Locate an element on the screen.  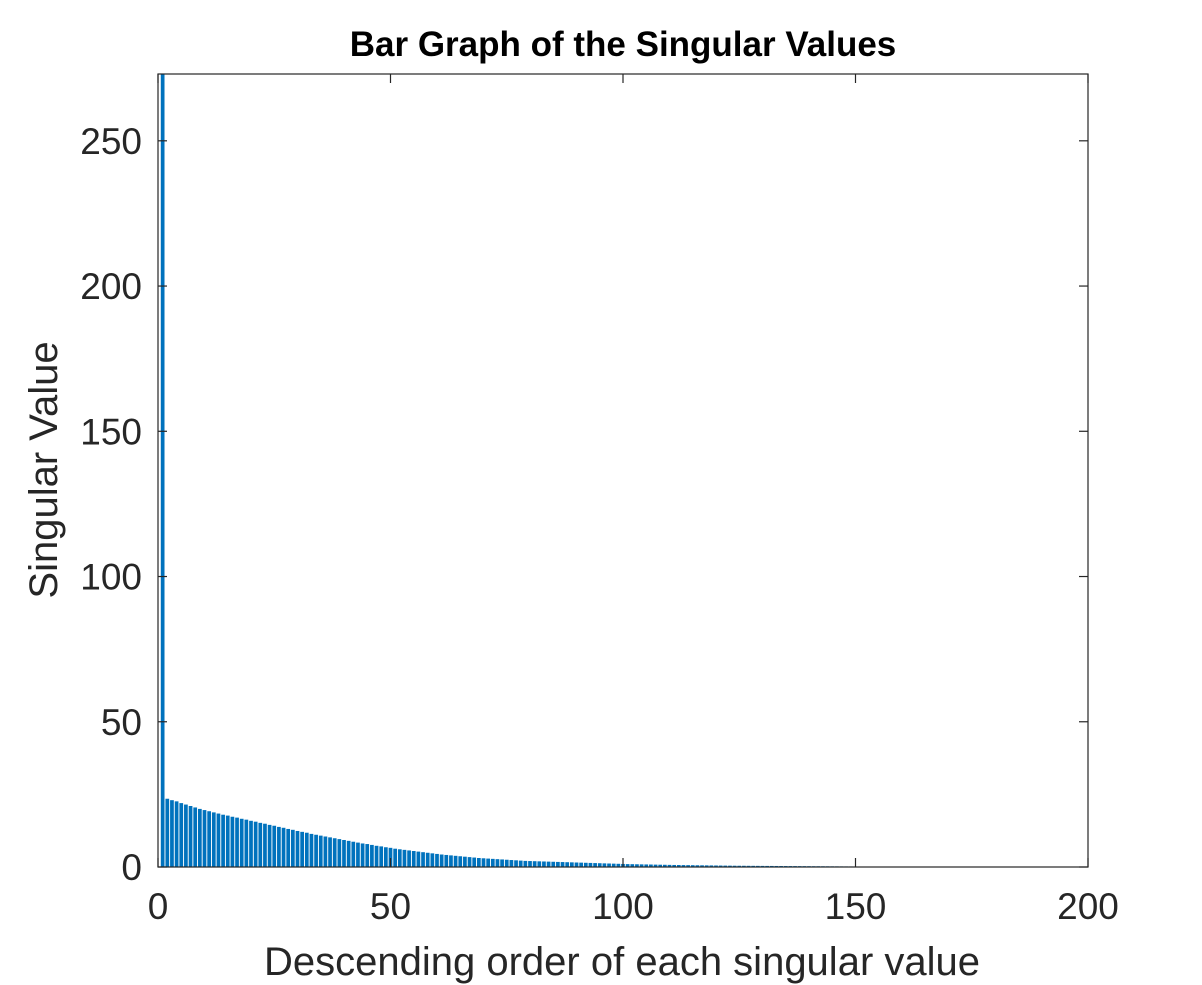
y-tick-label: 150 is located at coordinates (111, 431).